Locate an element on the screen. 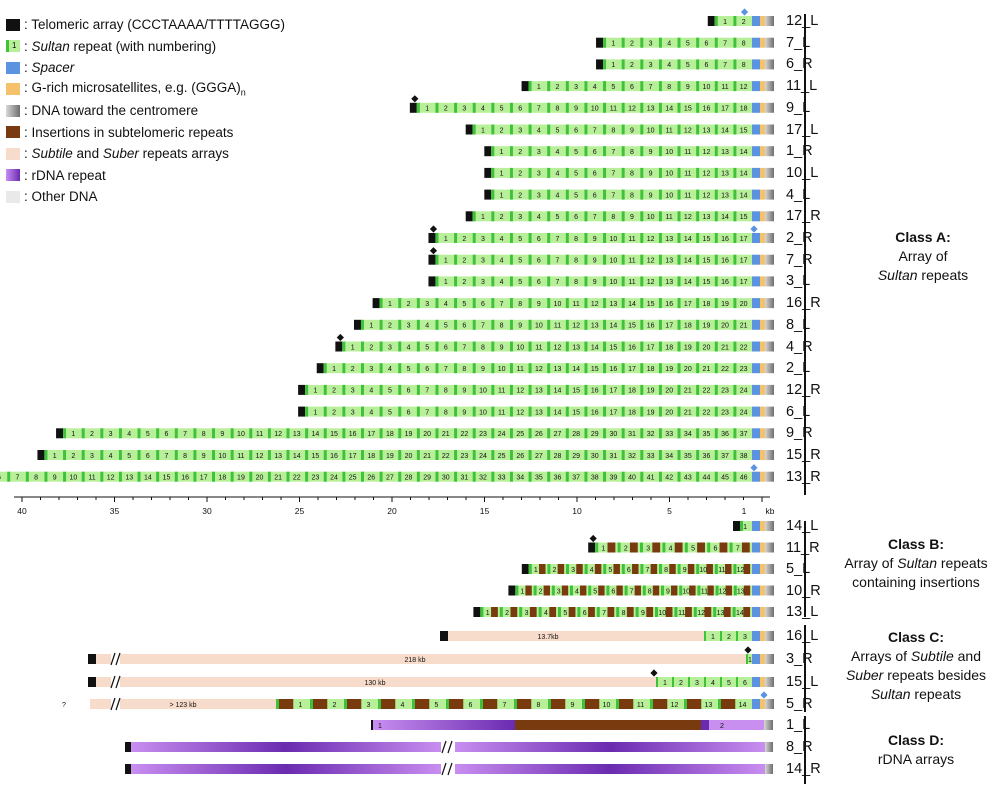 This screenshot has height=793, width=999. sultan-swatch: 1 is located at coordinates (13, 46).